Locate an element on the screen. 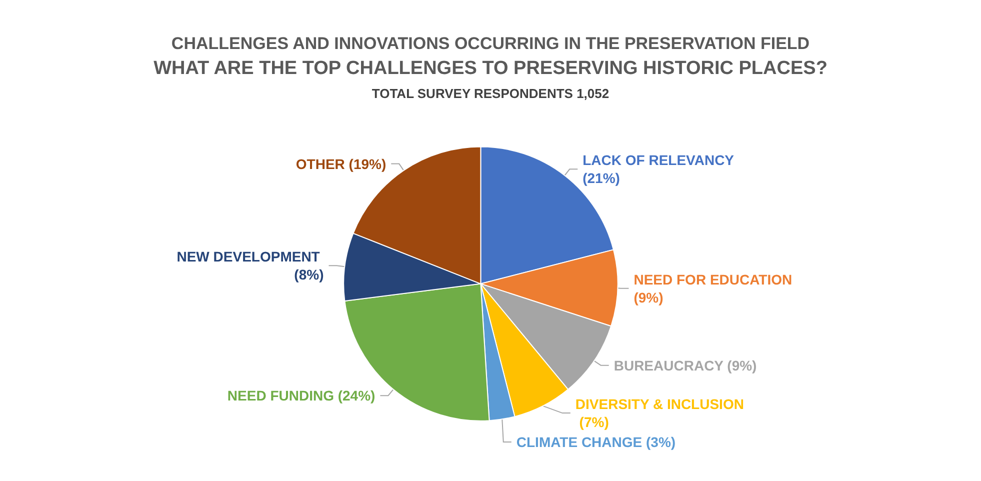  chart-subtitle: WHAT ARE THE TOP CHALLENGES TO PRESERVING HISTORIC PLACES? is located at coordinates (491, 68).